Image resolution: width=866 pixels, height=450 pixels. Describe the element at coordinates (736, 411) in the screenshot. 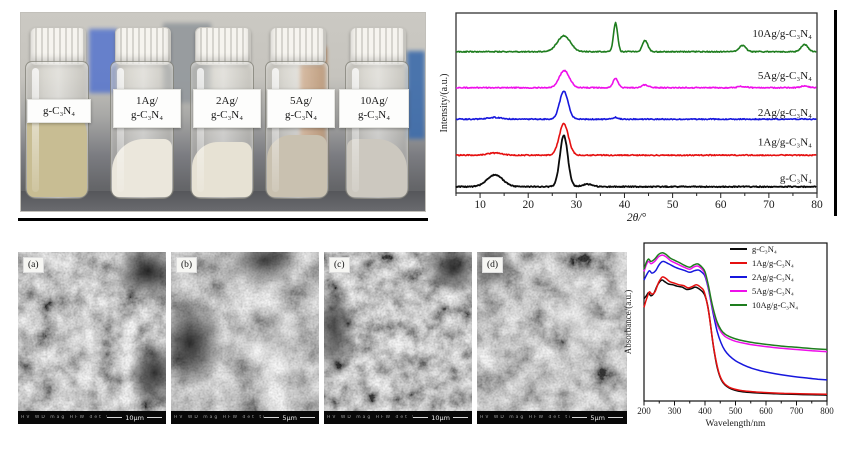

I see `svg-text: 500` at that location.